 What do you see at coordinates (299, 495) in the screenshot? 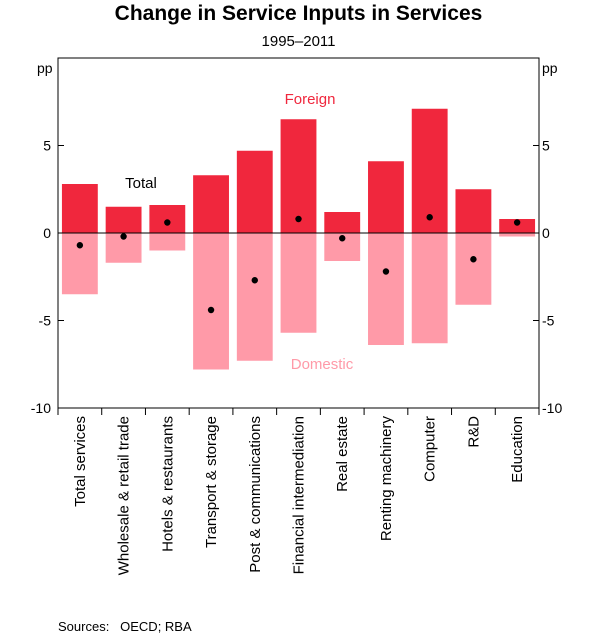
I see `x-tick-label-5: Financial intermediation` at bounding box center [299, 495].